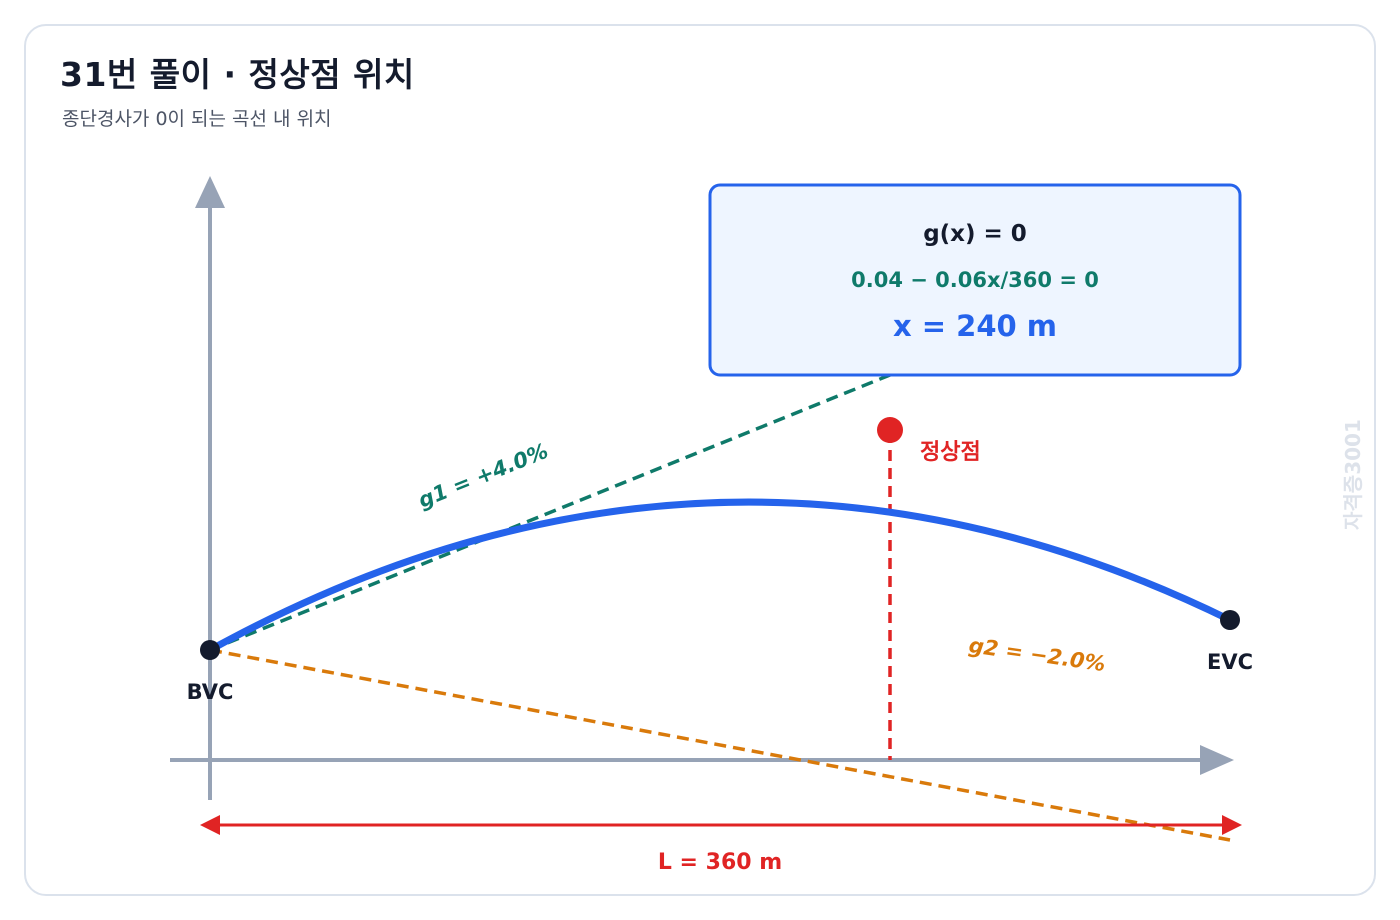  What do you see at coordinates (1230, 662) in the screenshot?
I see `evc-label: EVC` at bounding box center [1230, 662].